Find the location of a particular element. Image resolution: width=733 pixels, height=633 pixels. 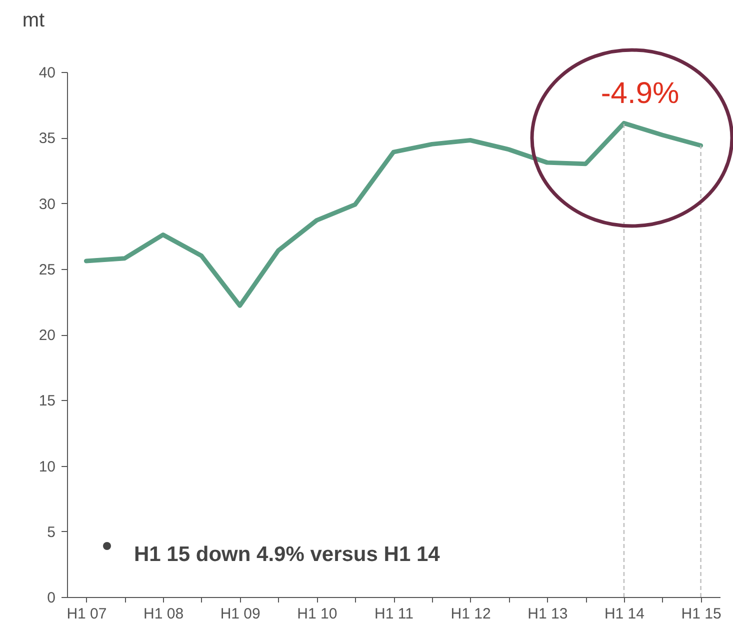

x-tick-label: H1 15 is located at coordinates (701, 614).